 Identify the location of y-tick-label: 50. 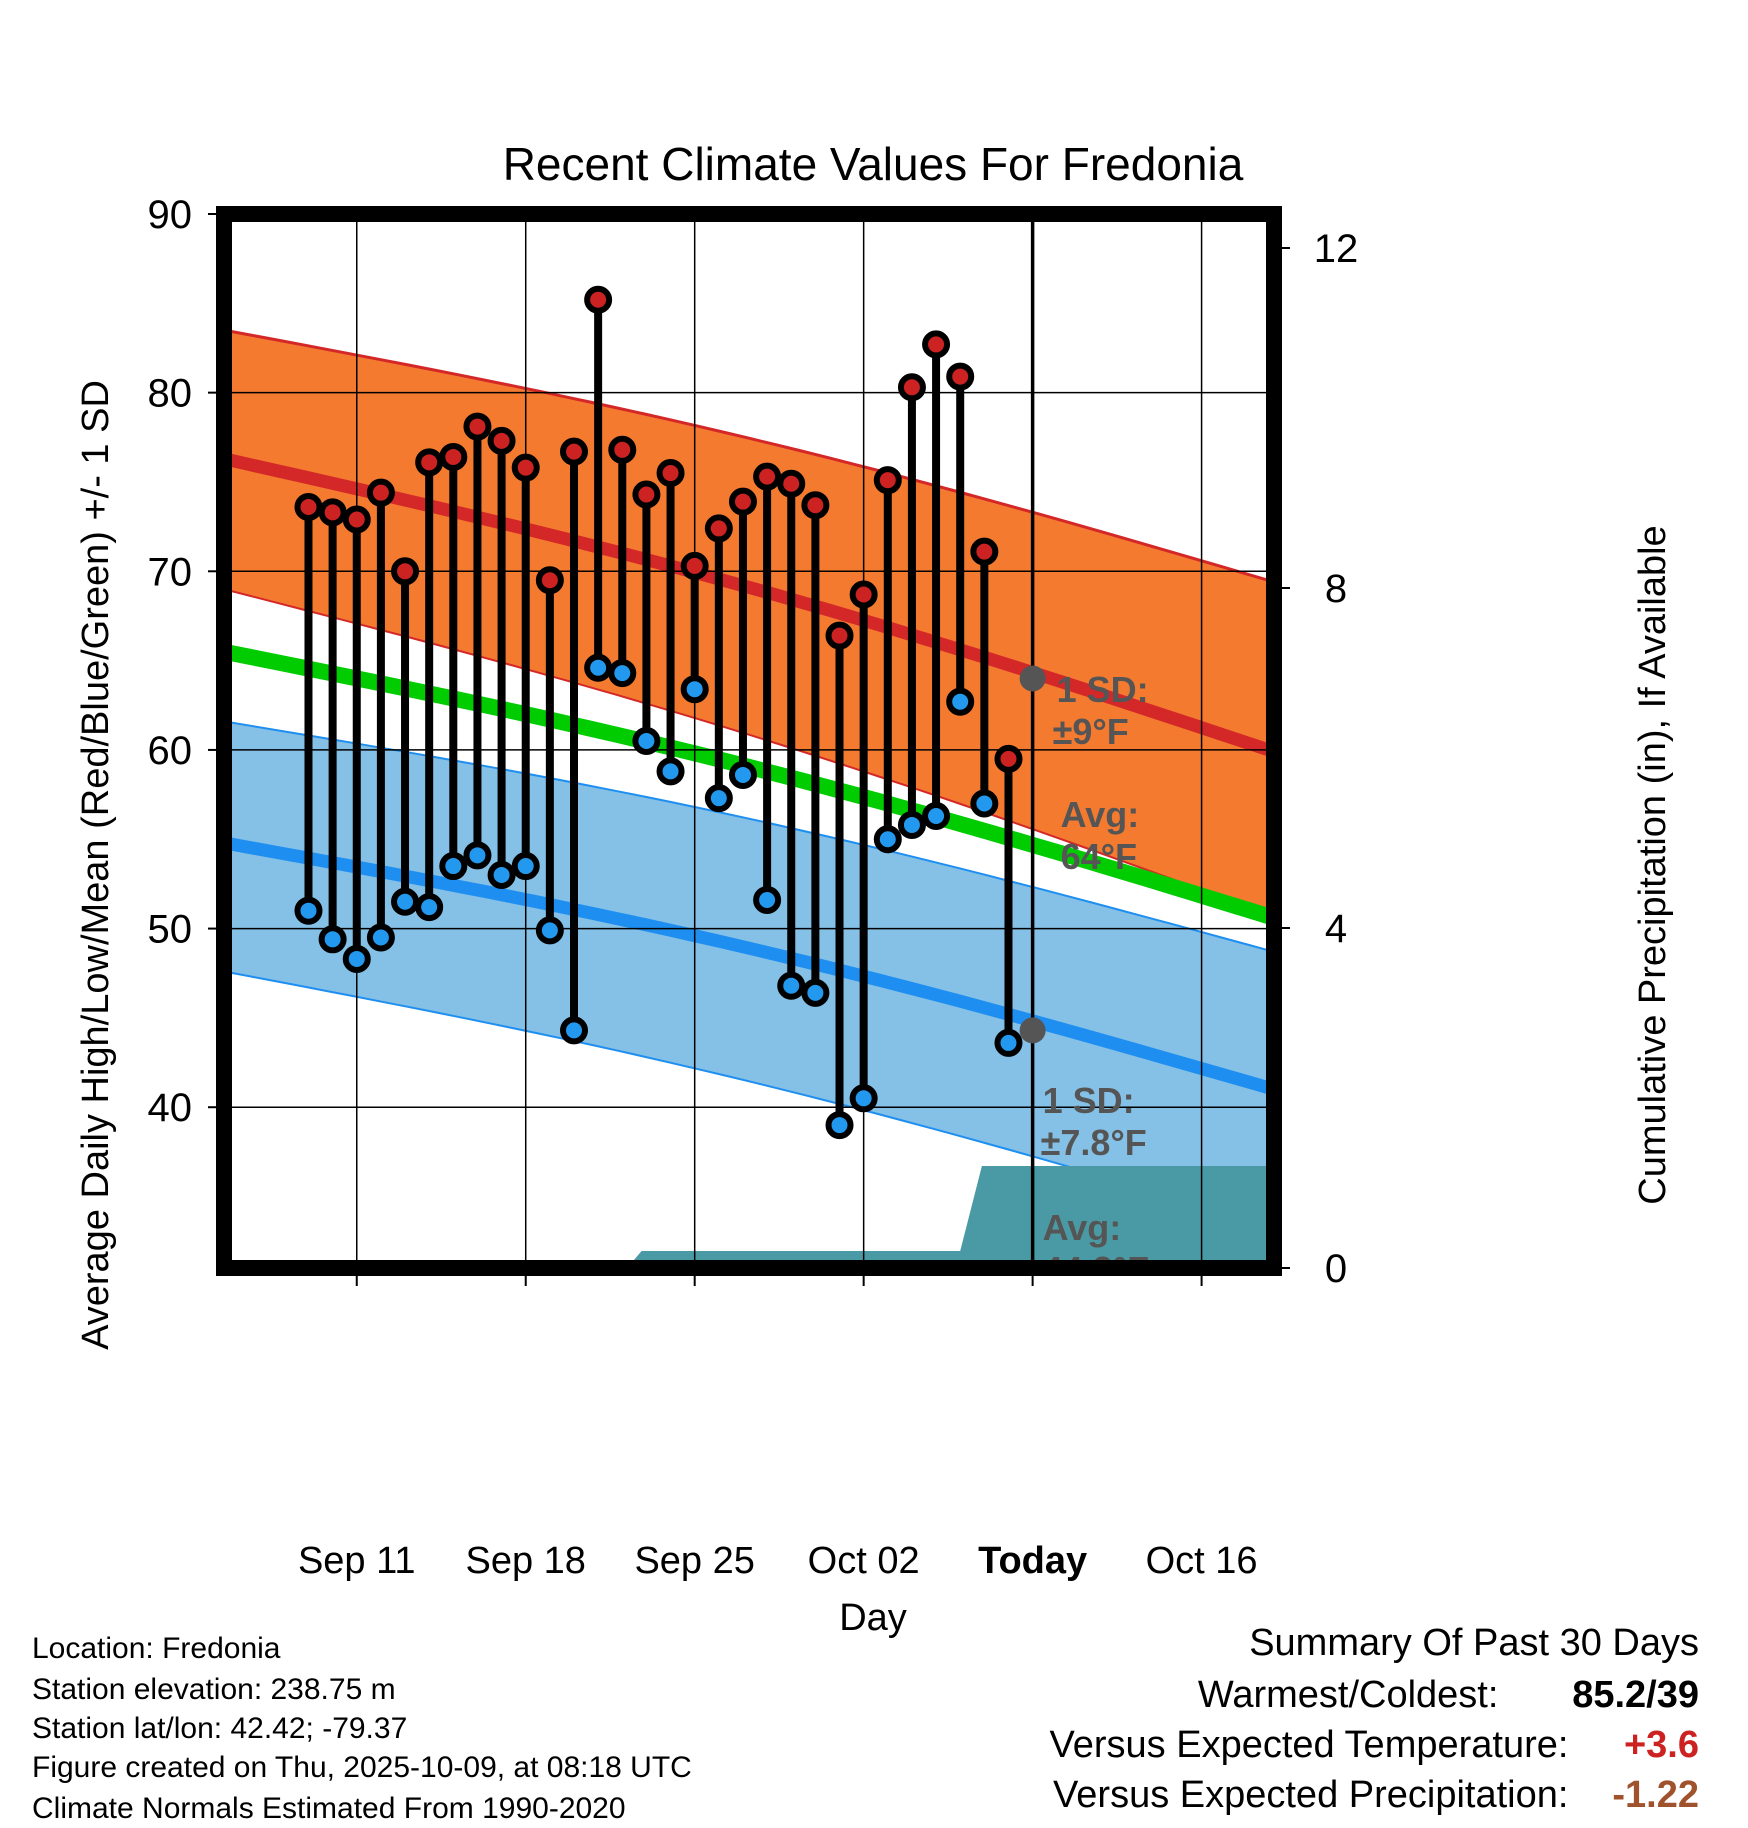
(170, 930).